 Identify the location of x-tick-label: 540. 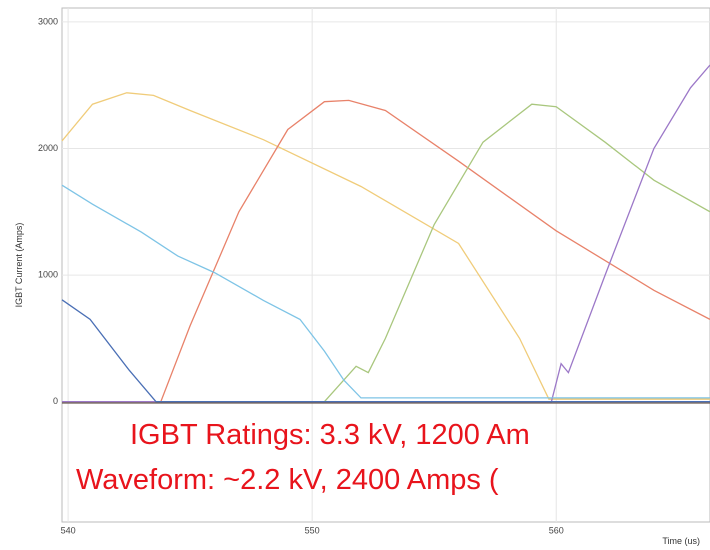
(68, 530).